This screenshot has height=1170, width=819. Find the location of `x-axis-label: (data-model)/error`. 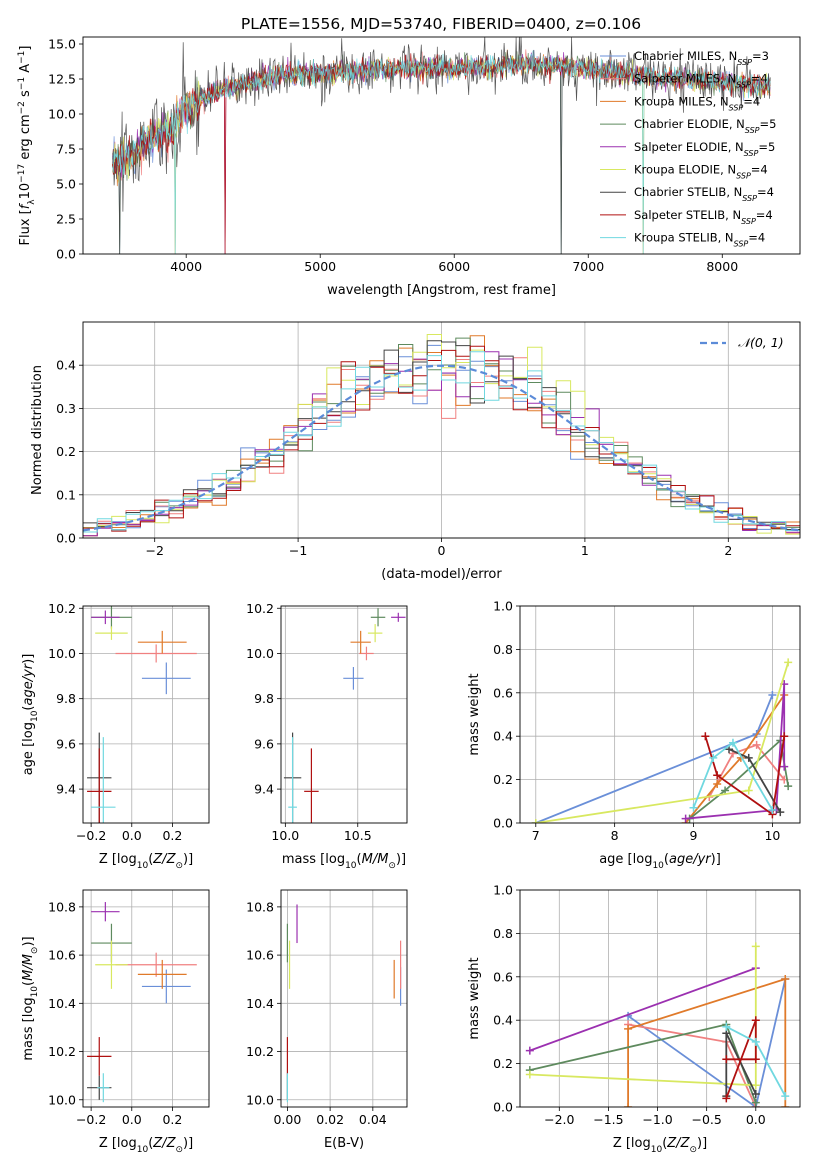

x-axis-label: (data-model)/error is located at coordinates (441, 574).